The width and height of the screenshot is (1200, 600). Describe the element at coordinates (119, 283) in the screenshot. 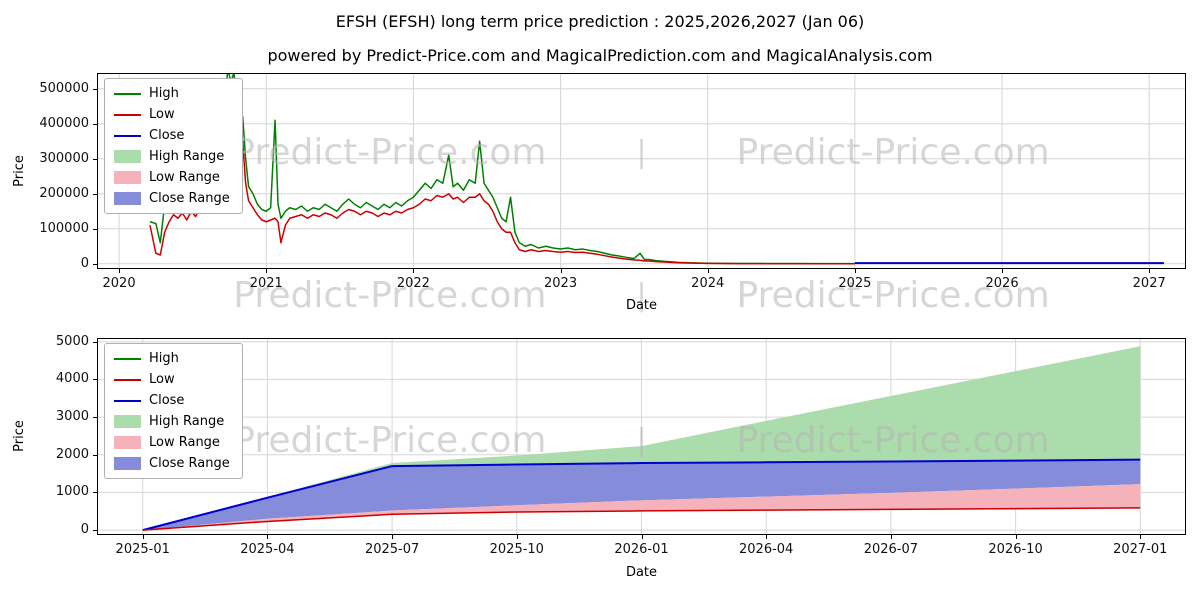

I see `x-tick-label: 2020` at that location.